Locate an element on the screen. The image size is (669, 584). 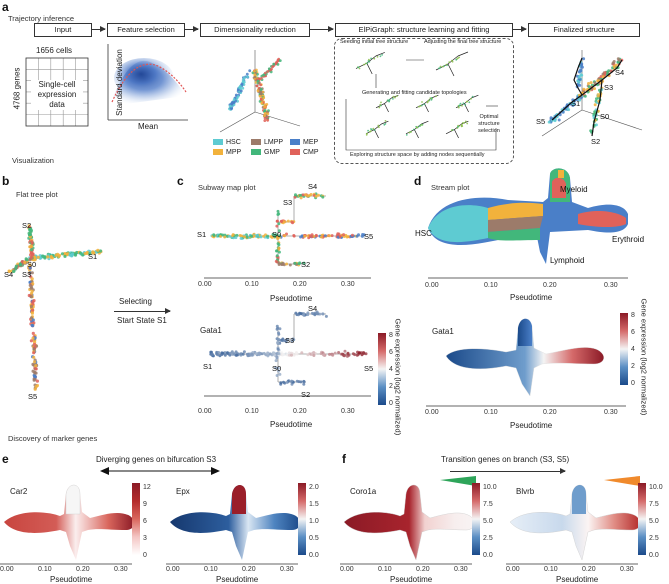
genes-count: 4768 genes is located at coordinates (17, 88).